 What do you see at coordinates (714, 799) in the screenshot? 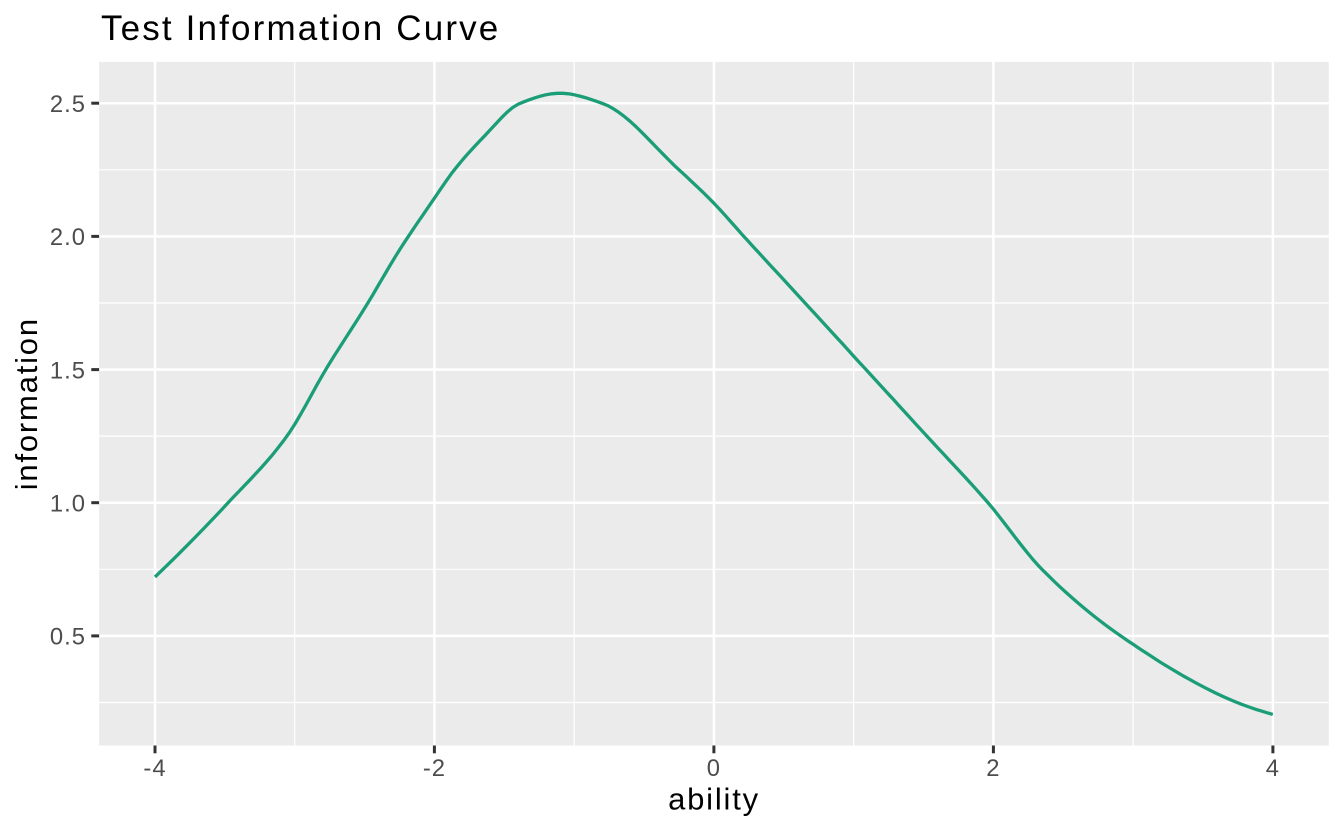
I see `svg-text: ability` at bounding box center [714, 799].